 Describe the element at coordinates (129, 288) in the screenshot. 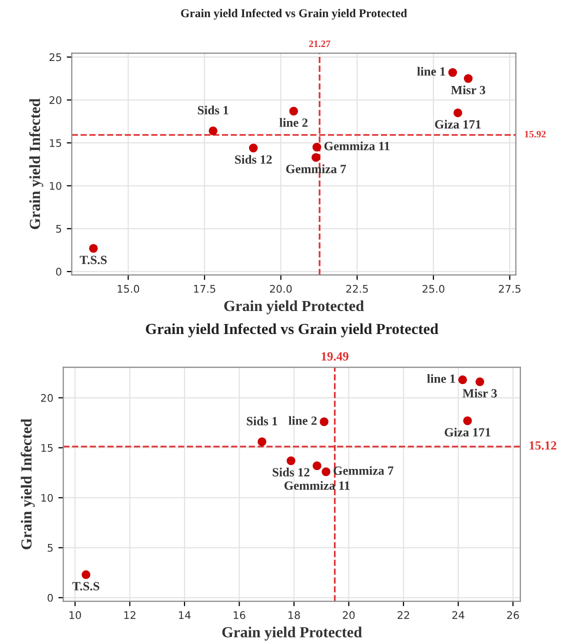

I see `x-tick-label: 15.0` at that location.